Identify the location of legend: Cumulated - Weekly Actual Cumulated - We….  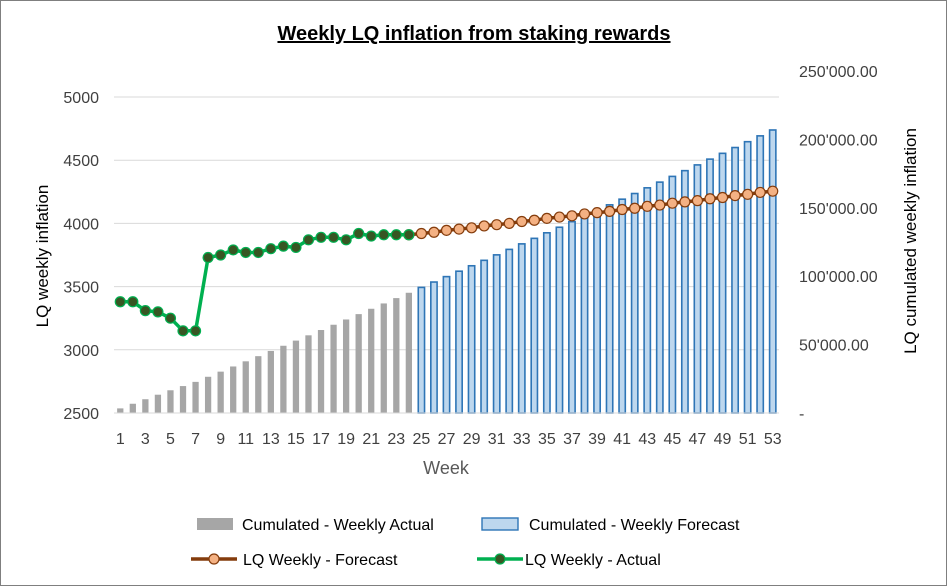
(465, 543).